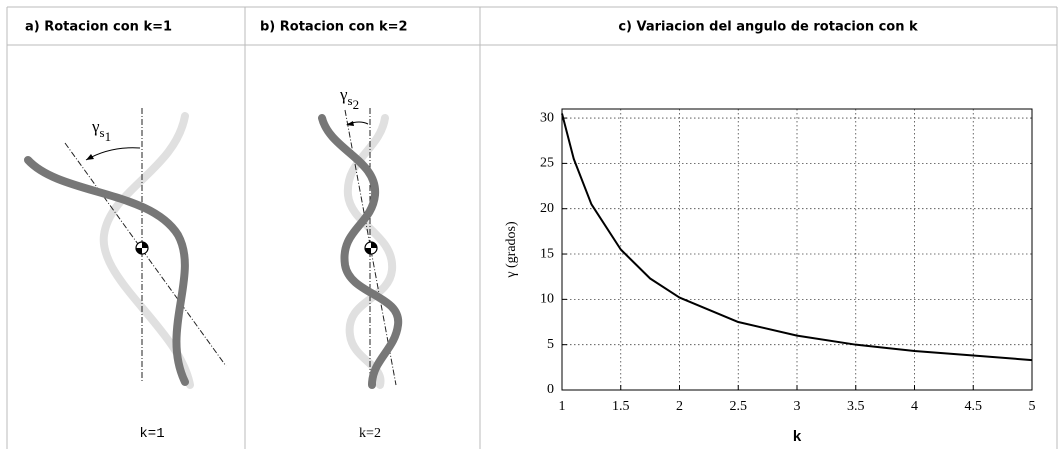 The image size is (1063, 449). I want to click on x-tick-label: 2.5, so click(739, 406).